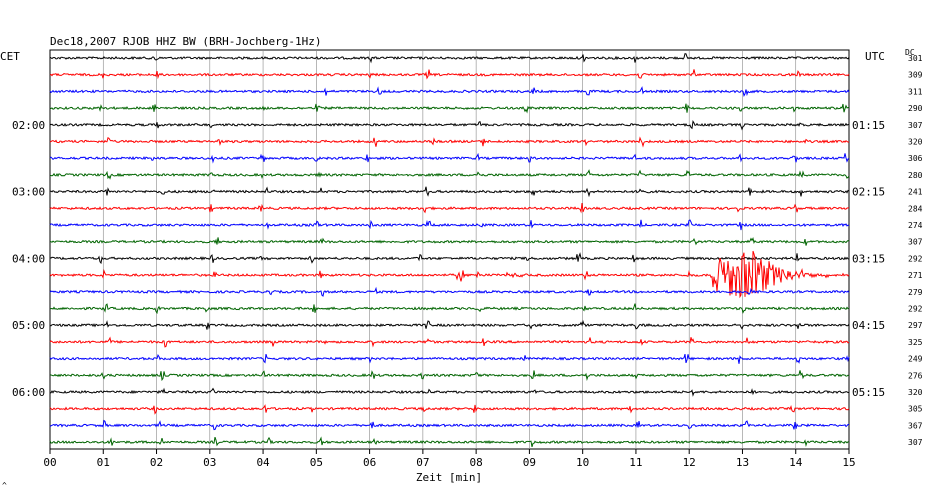 Image resolution: width=930 pixels, height=494 pixels. I want to click on dc-offset-label: 276, so click(915, 375).